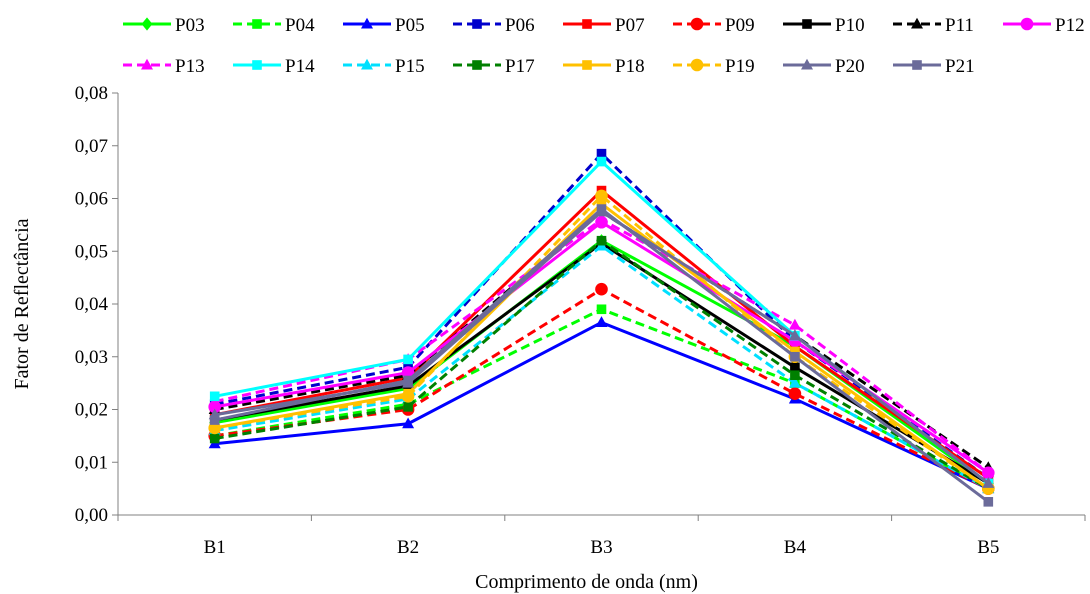 Image resolution: width=1090 pixels, height=594 pixels. Describe the element at coordinates (214, 396) in the screenshot. I see `data-point-p14-b1` at that location.